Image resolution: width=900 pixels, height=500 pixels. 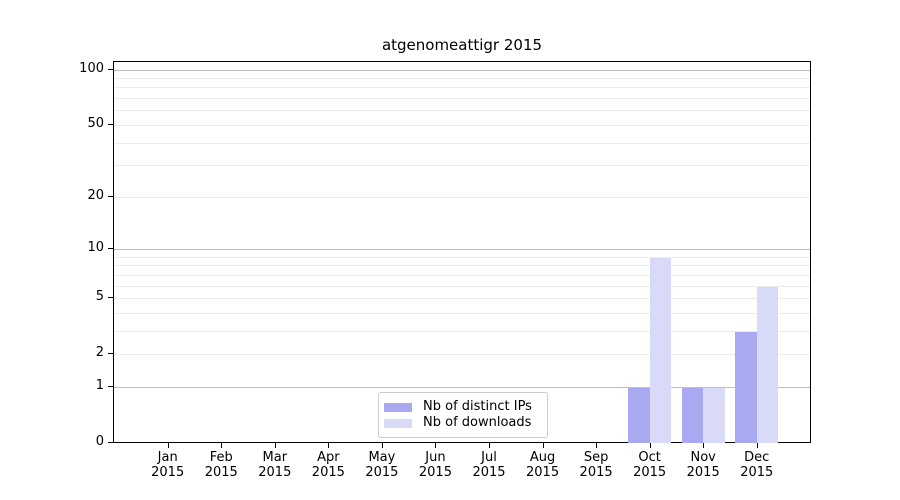 I want to click on y-tick-label-1: 1, so click(x=99, y=385).